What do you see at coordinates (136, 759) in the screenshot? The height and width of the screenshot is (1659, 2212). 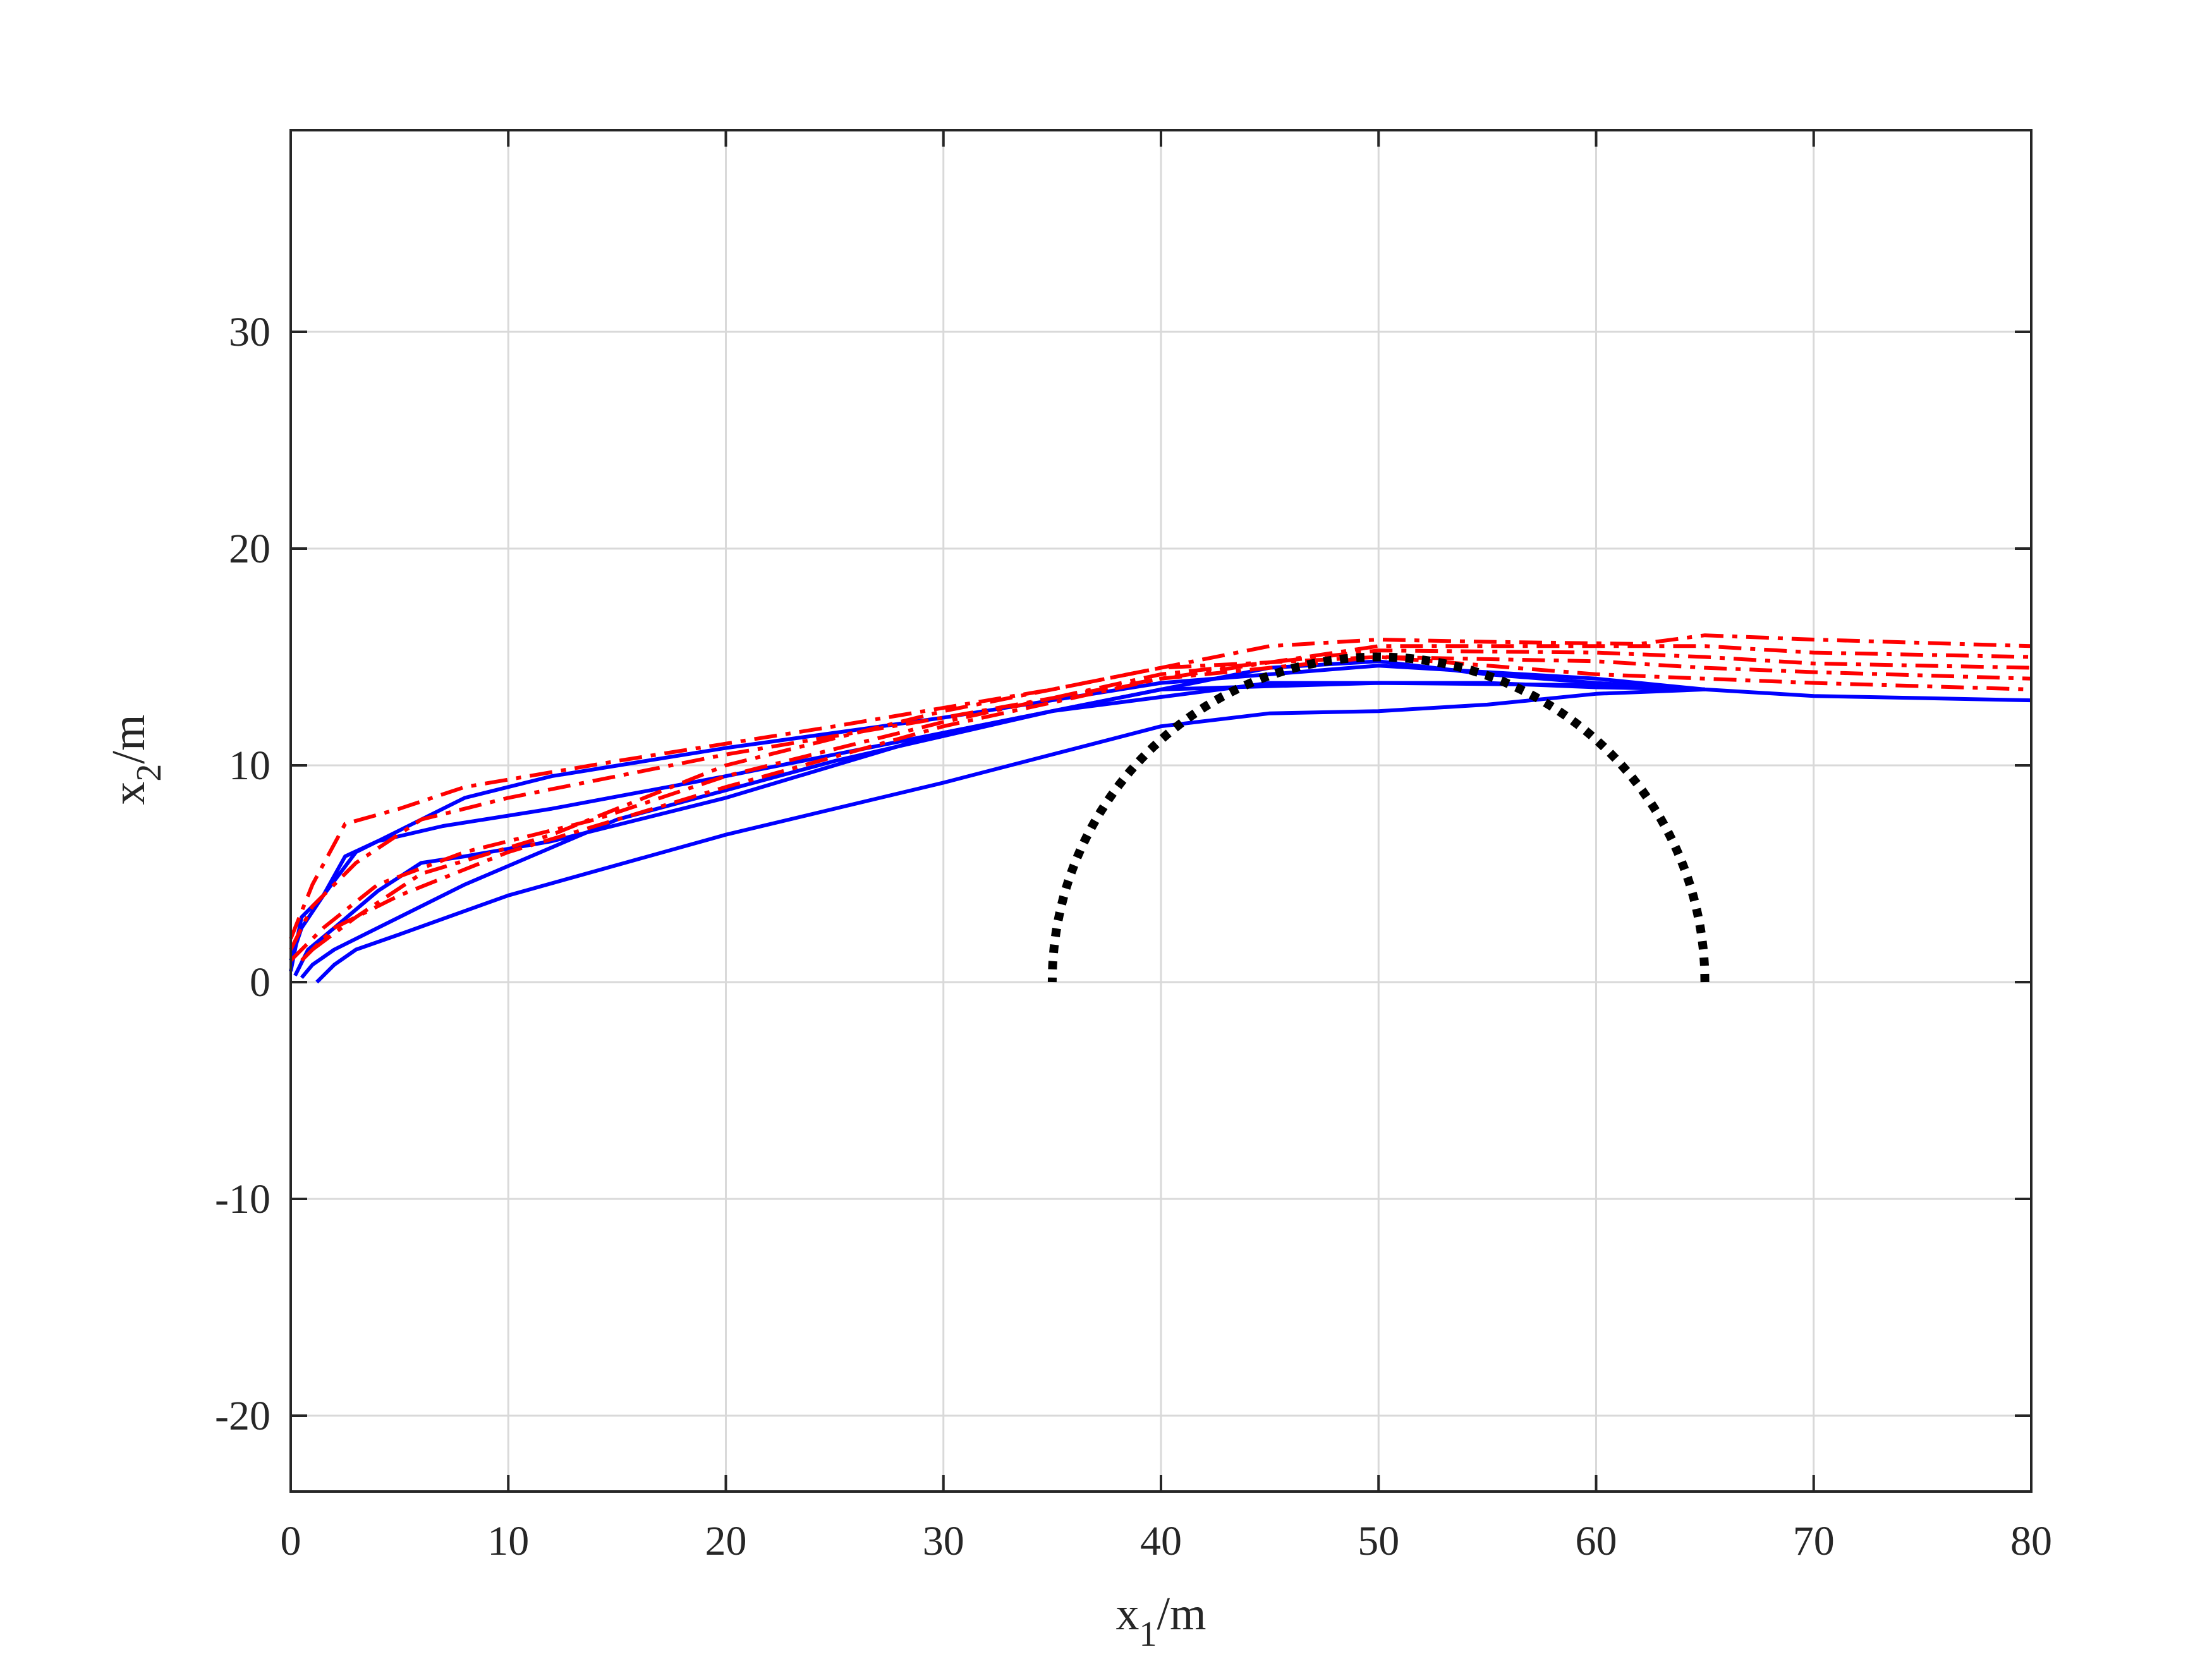 I see `y-axis-label: x2/m` at bounding box center [136, 759].